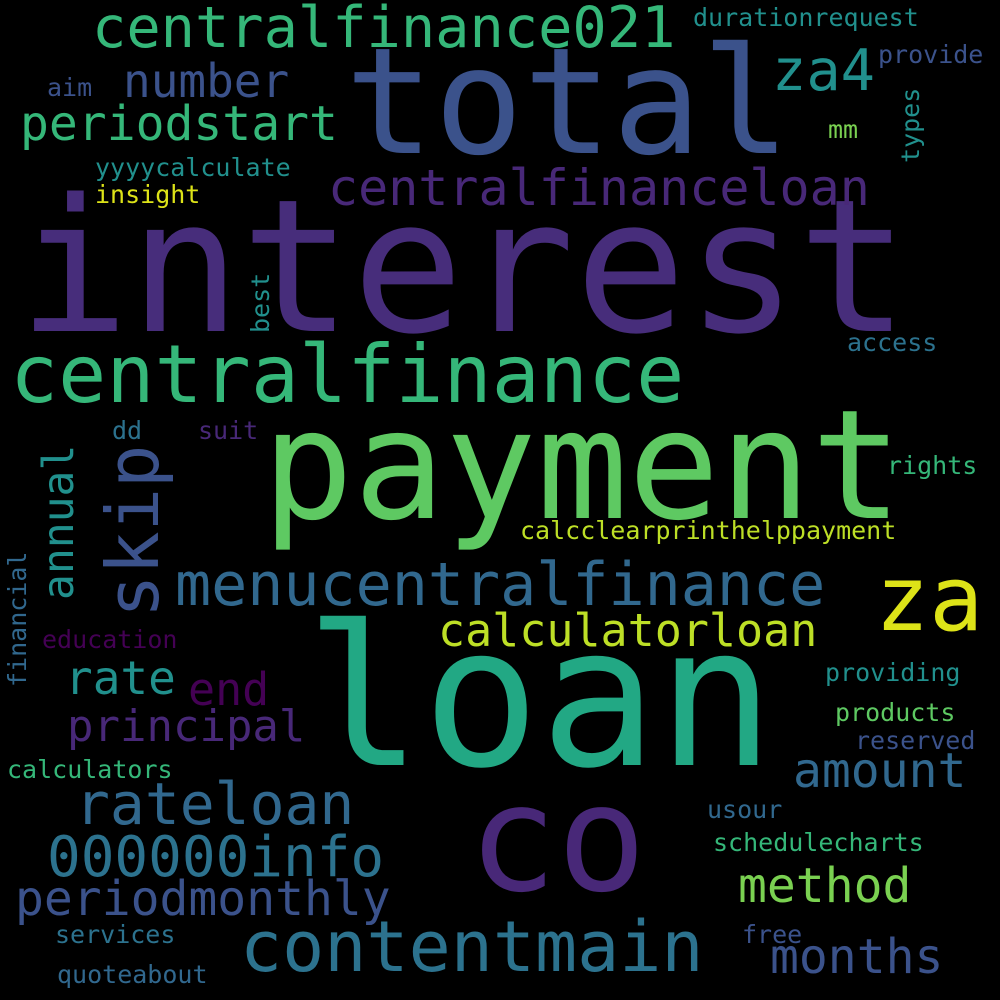 The height and width of the screenshot is (1000, 1000). What do you see at coordinates (17, 620) in the screenshot?
I see `word-financial: financial` at bounding box center [17, 620].